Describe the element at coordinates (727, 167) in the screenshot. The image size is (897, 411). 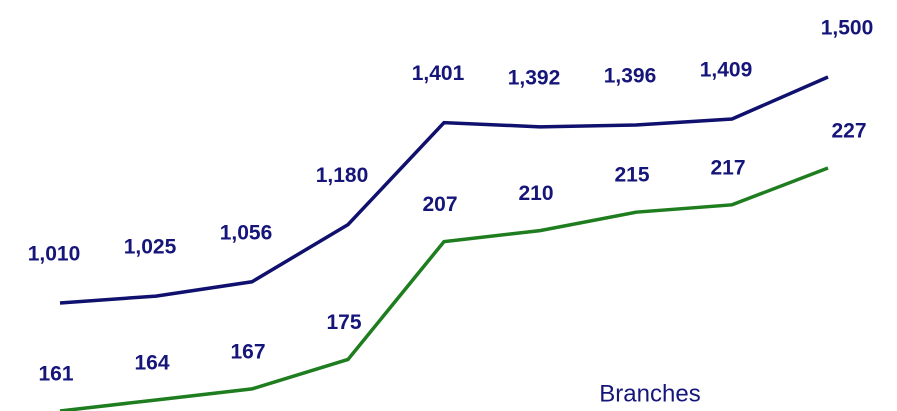
I see `value-label: 217` at that location.